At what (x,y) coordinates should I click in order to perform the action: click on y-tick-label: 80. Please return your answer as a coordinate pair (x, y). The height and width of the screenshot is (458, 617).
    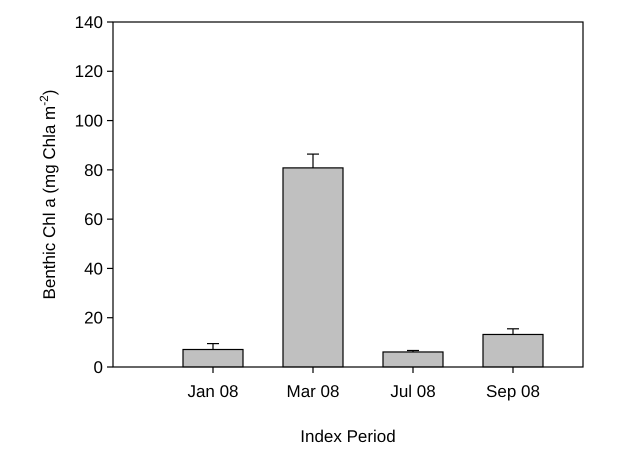
    Looking at the image, I should click on (93, 170).